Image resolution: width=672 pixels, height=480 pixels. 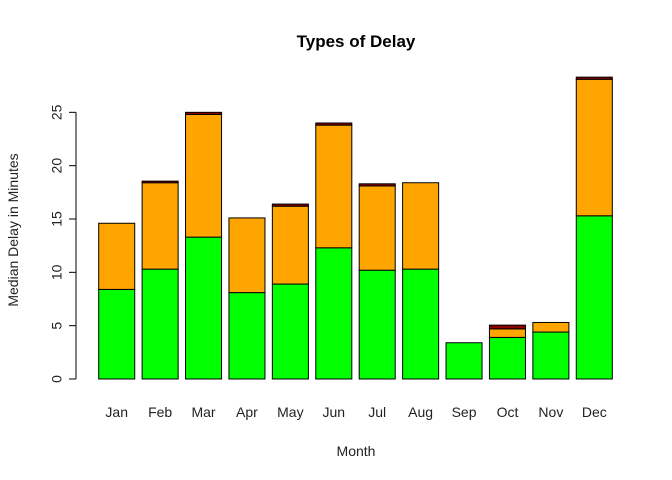 What do you see at coordinates (160, 412) in the screenshot?
I see `x-tick-label: Feb` at bounding box center [160, 412].